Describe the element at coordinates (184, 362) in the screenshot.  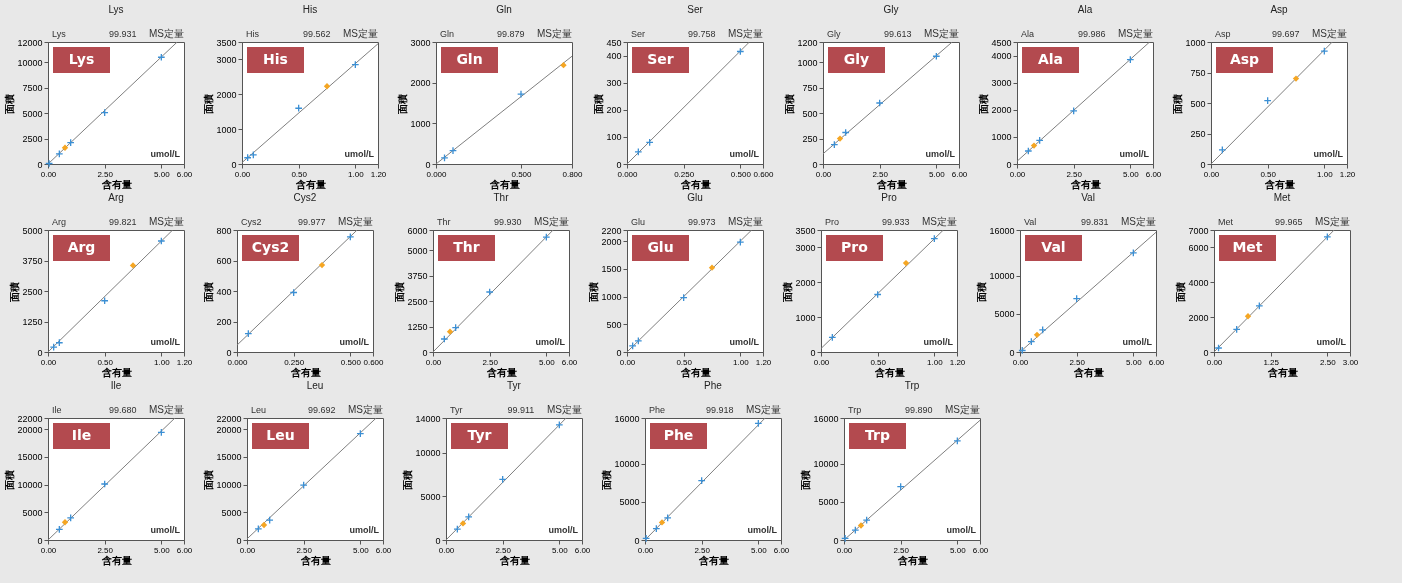
I see `x-tick-label: 1.20` at that location.